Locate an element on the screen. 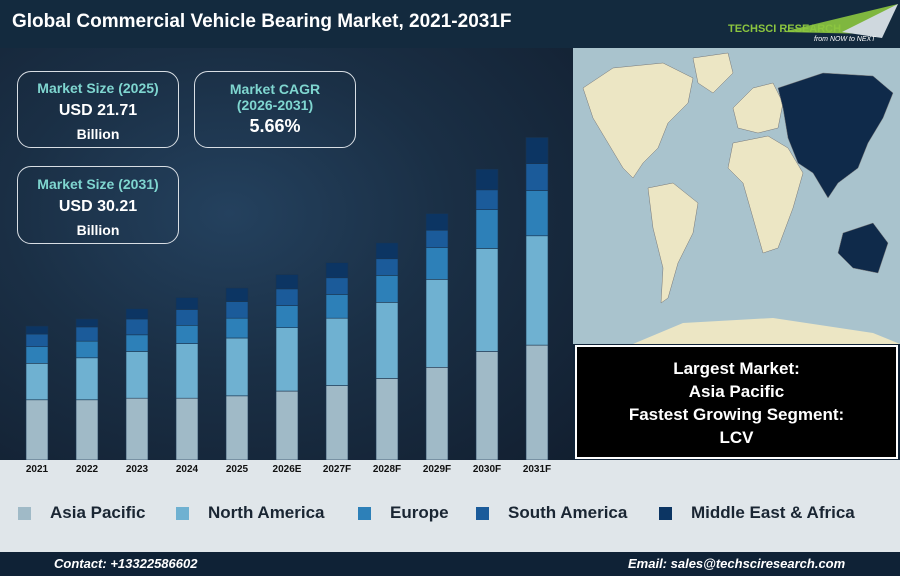 This screenshot has width=900, height=576. bar-segment-asia-pacific-2031F is located at coordinates (537, 402).